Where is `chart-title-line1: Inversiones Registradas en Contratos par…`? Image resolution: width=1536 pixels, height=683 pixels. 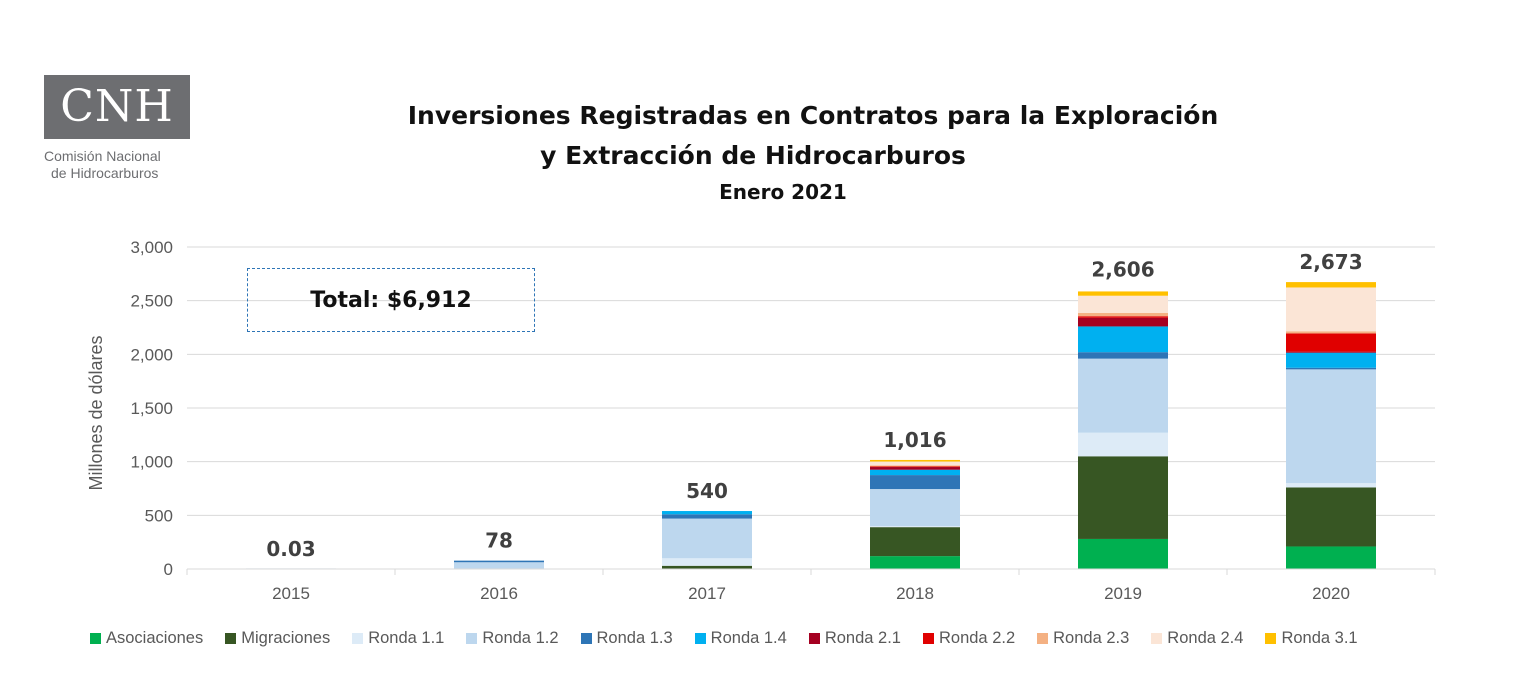
chart-title-line1: Inversiones Registradas en Contratos par… is located at coordinates (813, 115).